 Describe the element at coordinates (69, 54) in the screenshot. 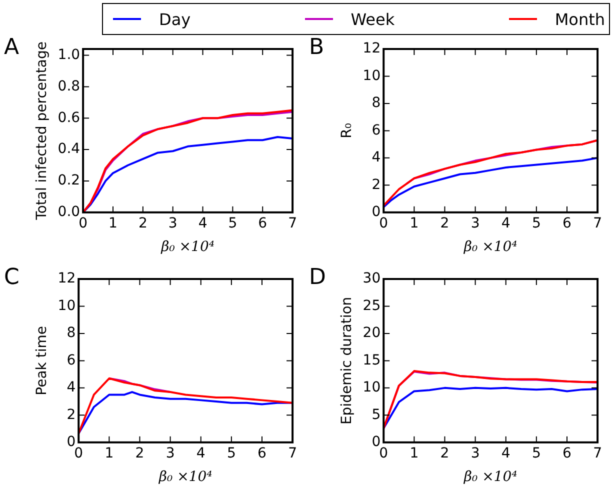

I see `y-tick-label: 1.0` at that location.